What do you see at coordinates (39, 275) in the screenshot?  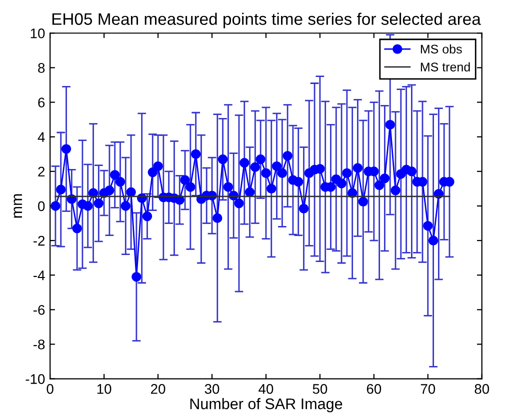 I see `y-tick-label: -4` at bounding box center [39, 275].